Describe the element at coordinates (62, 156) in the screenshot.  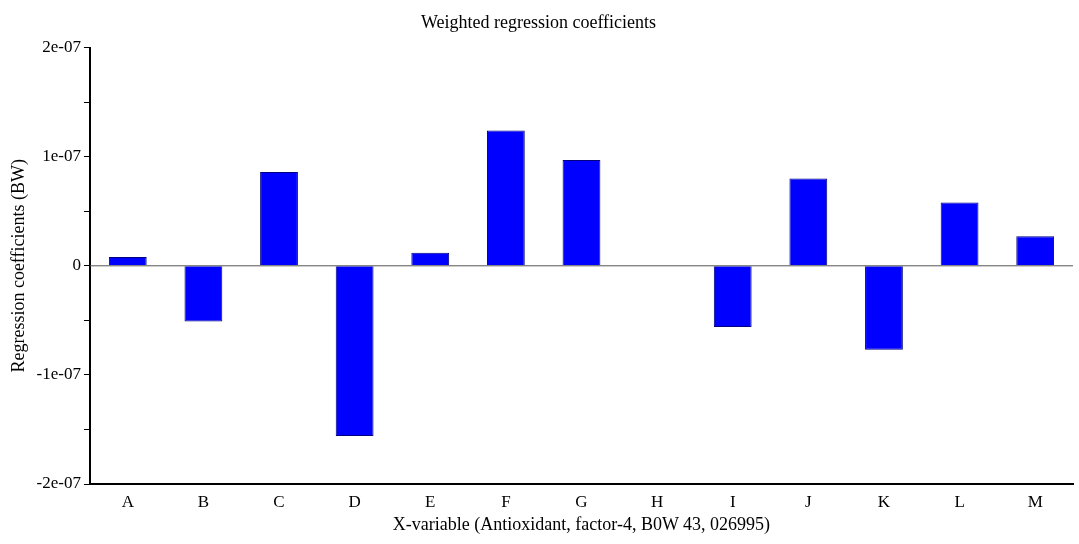
I see `y-tick-label: 1e-07` at that location.